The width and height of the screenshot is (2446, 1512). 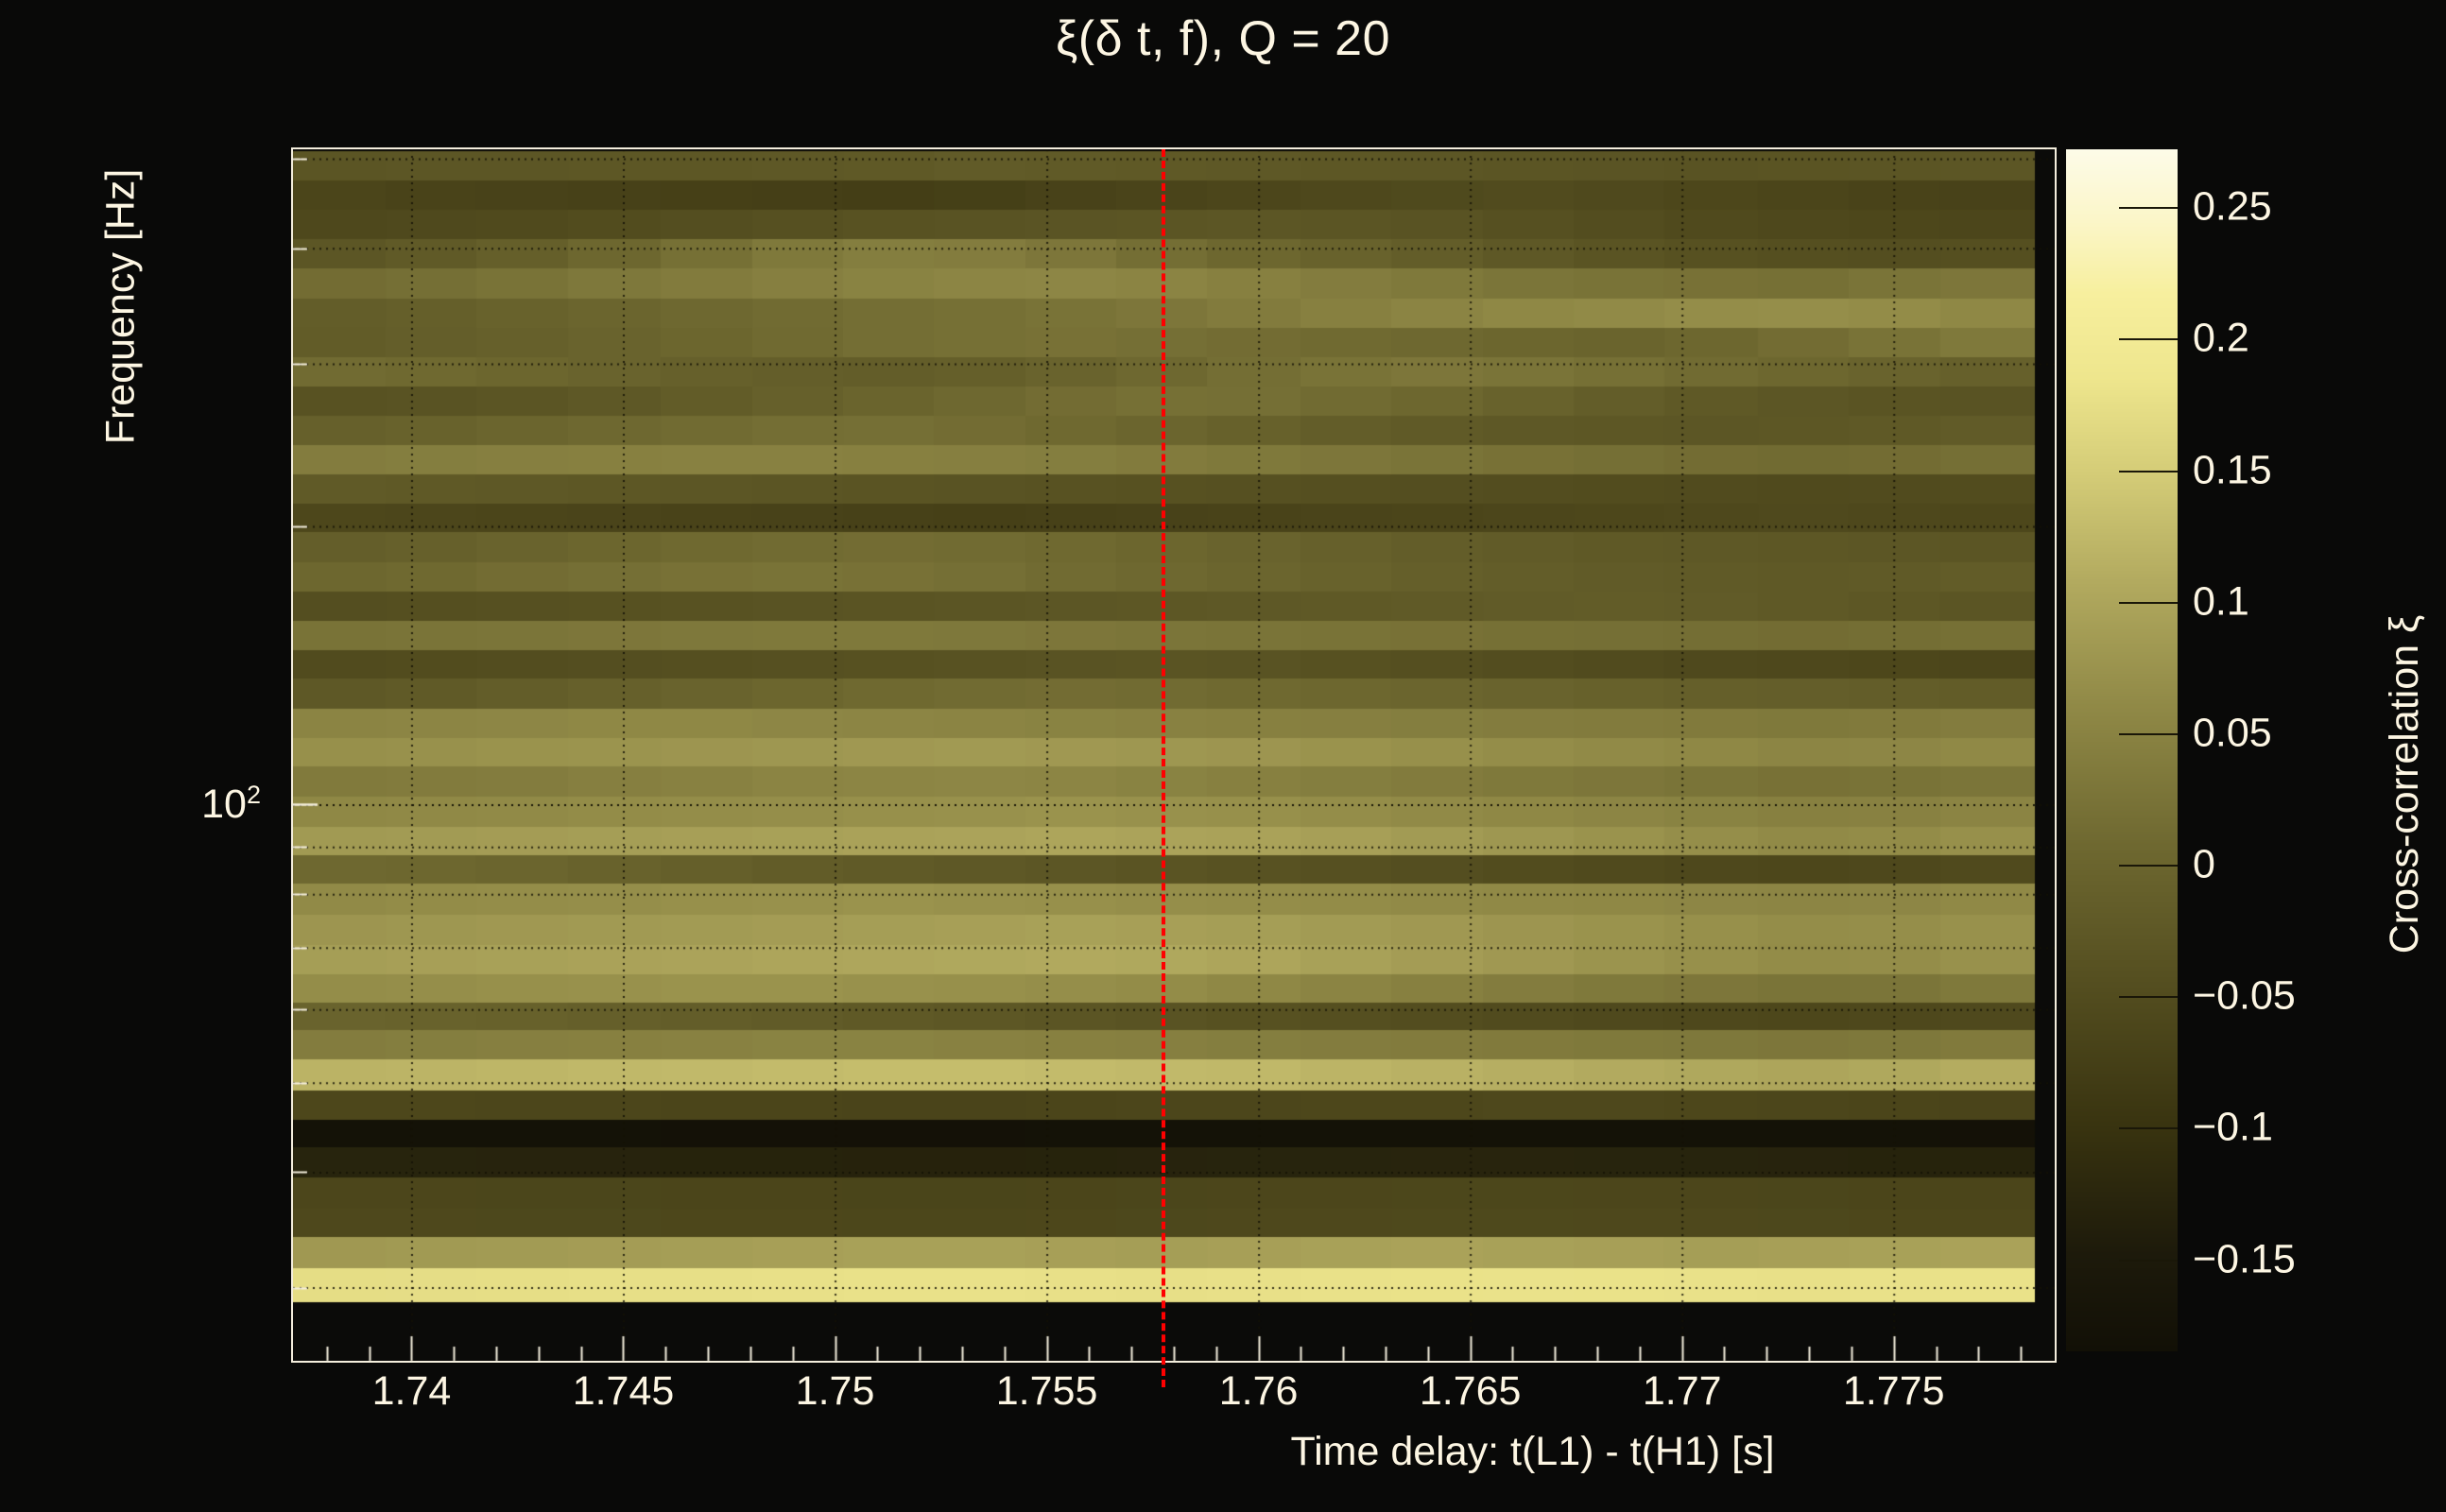 I want to click on x-axis-title: Time delay: t(L1) - t(H1) [s], so click(x=1532, y=1451).